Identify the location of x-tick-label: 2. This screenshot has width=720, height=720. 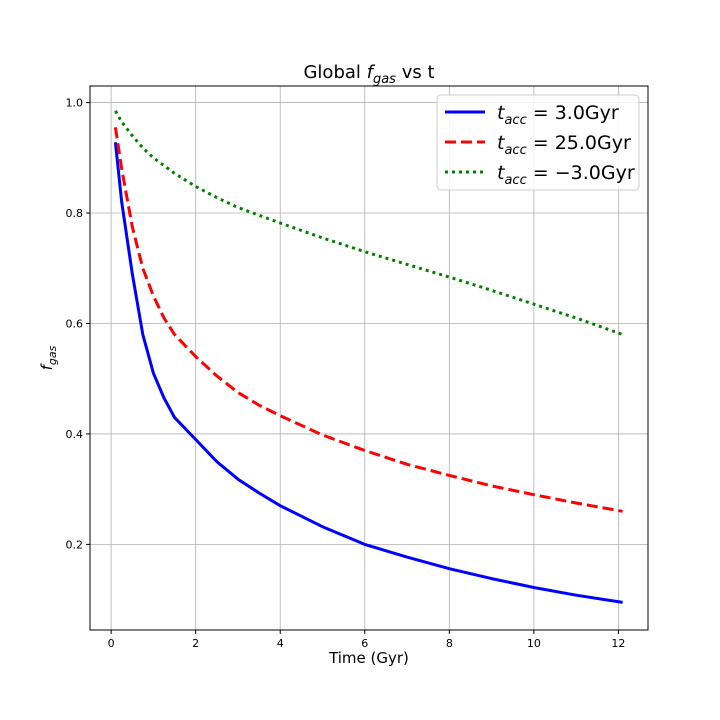
(195, 643).